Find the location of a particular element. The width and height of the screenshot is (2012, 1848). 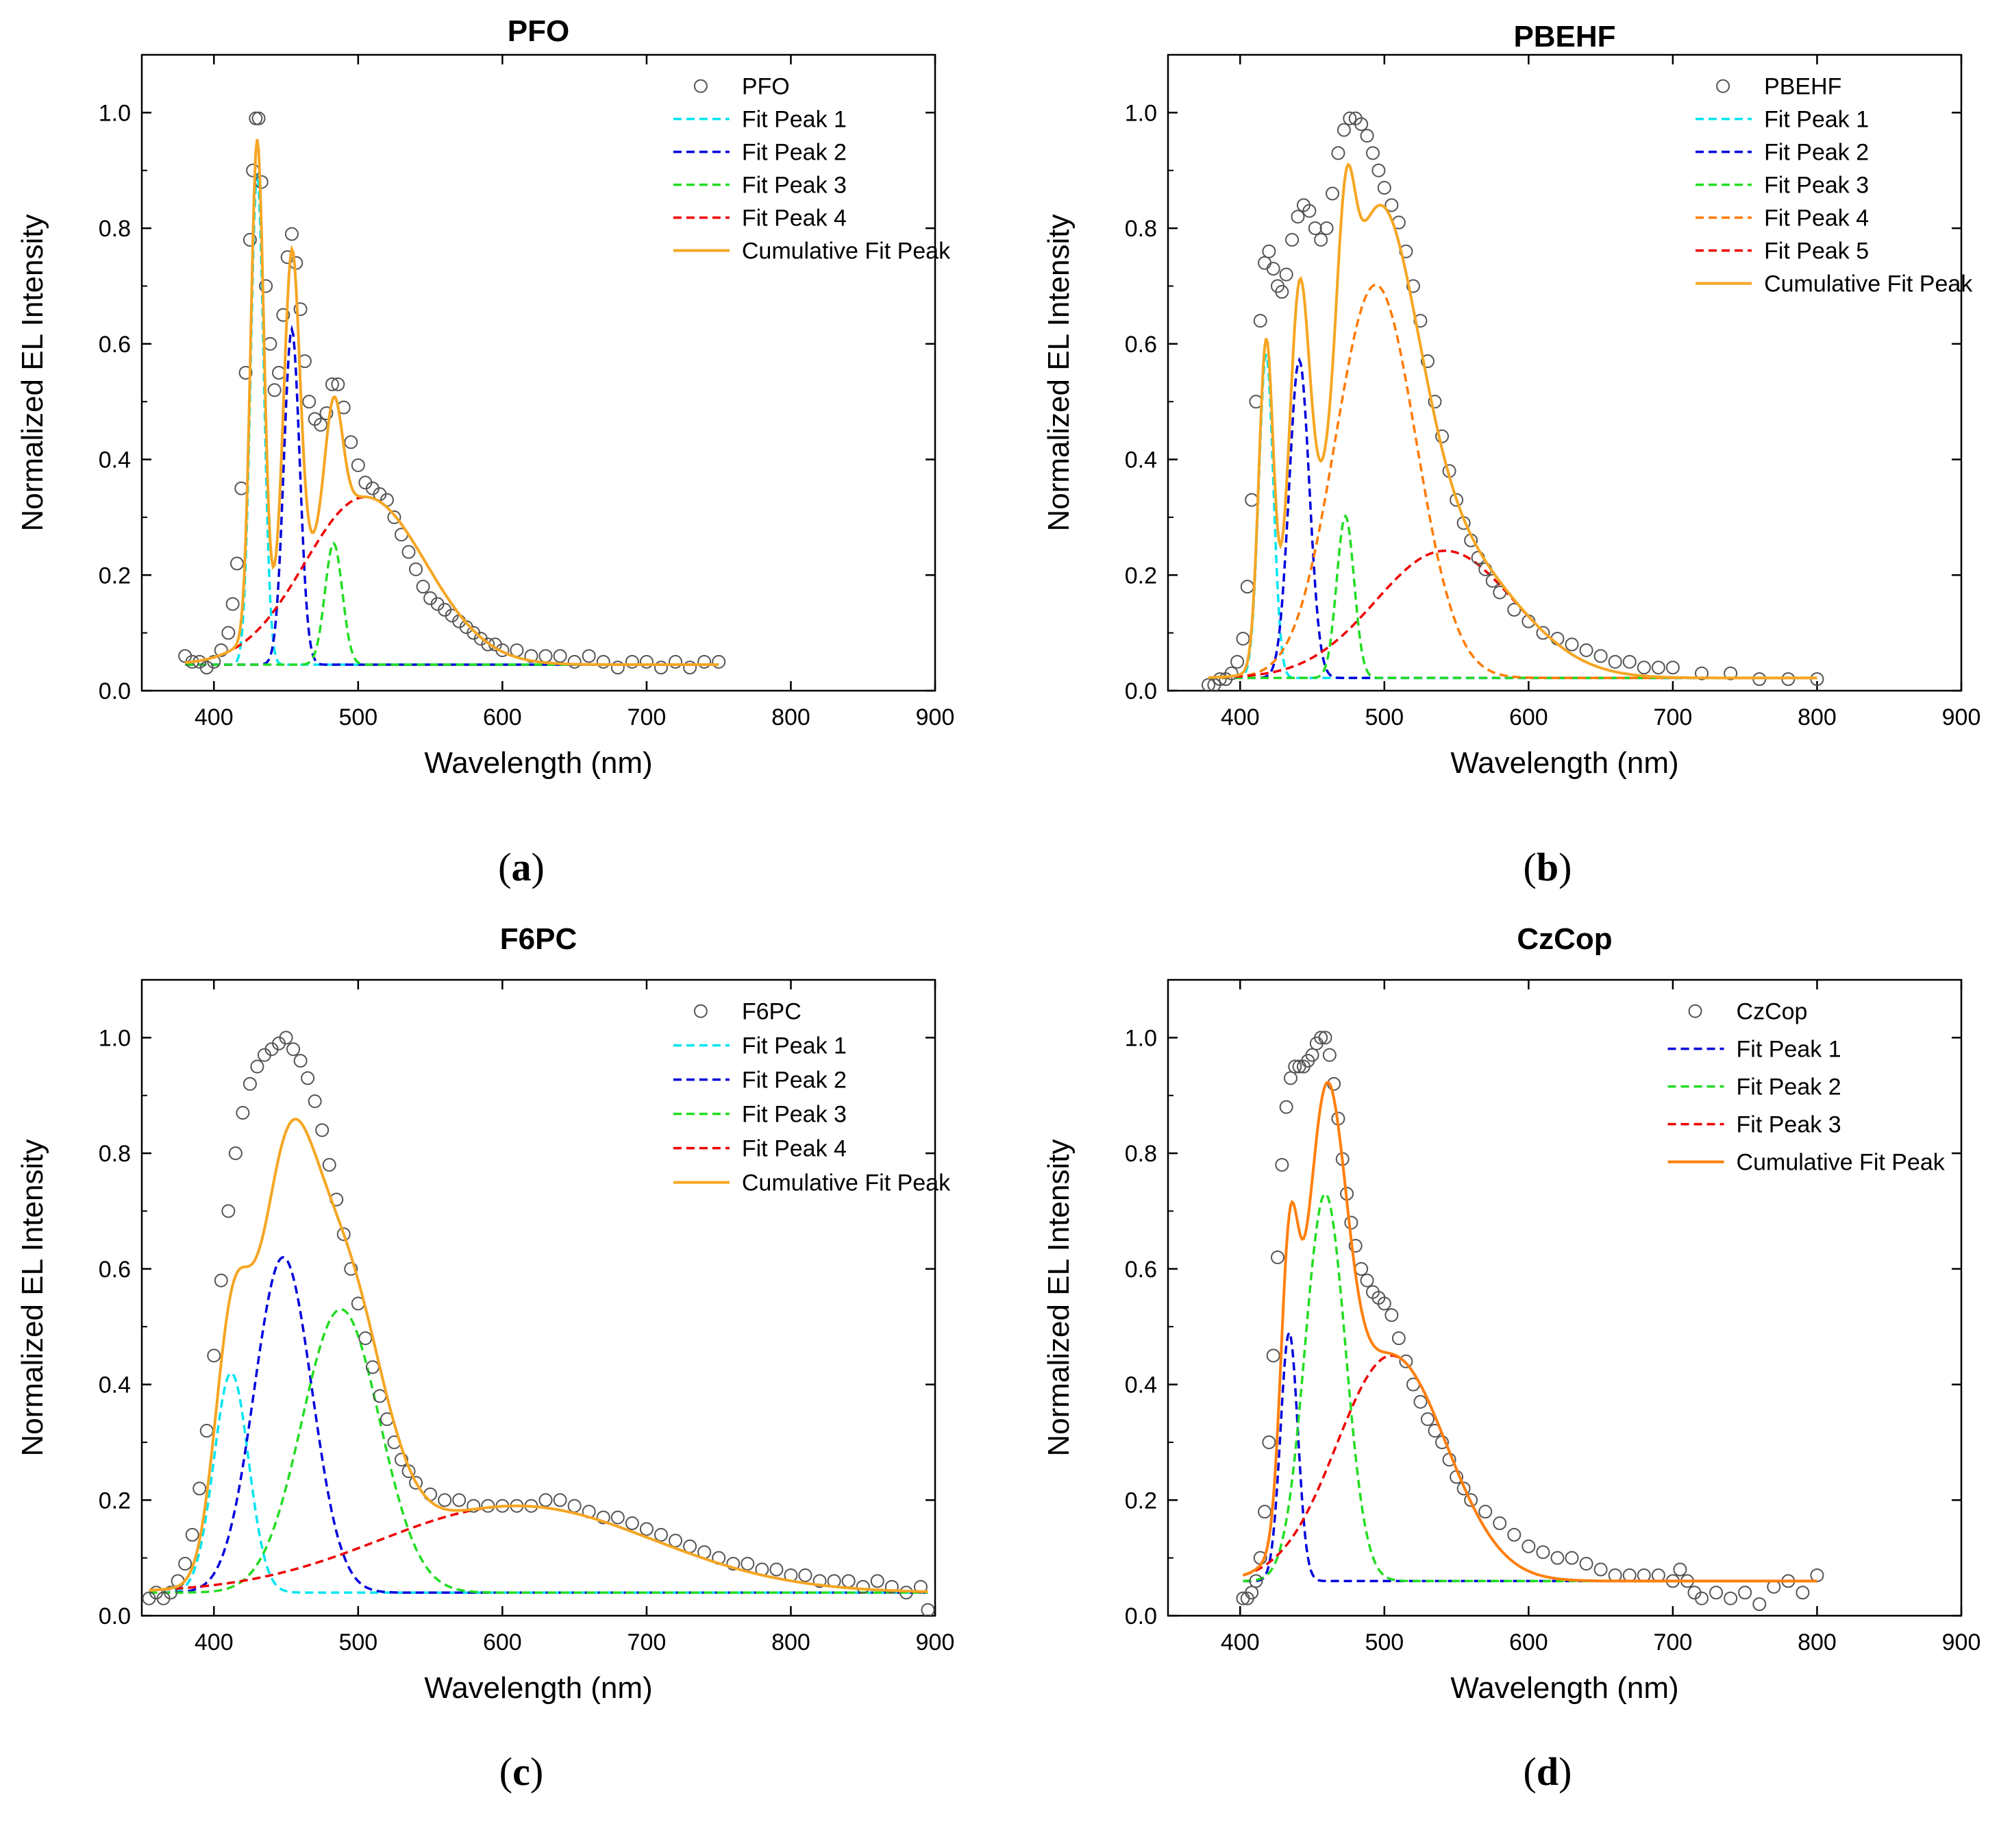

fit-peak-4-line is located at coordinates (452, 580).